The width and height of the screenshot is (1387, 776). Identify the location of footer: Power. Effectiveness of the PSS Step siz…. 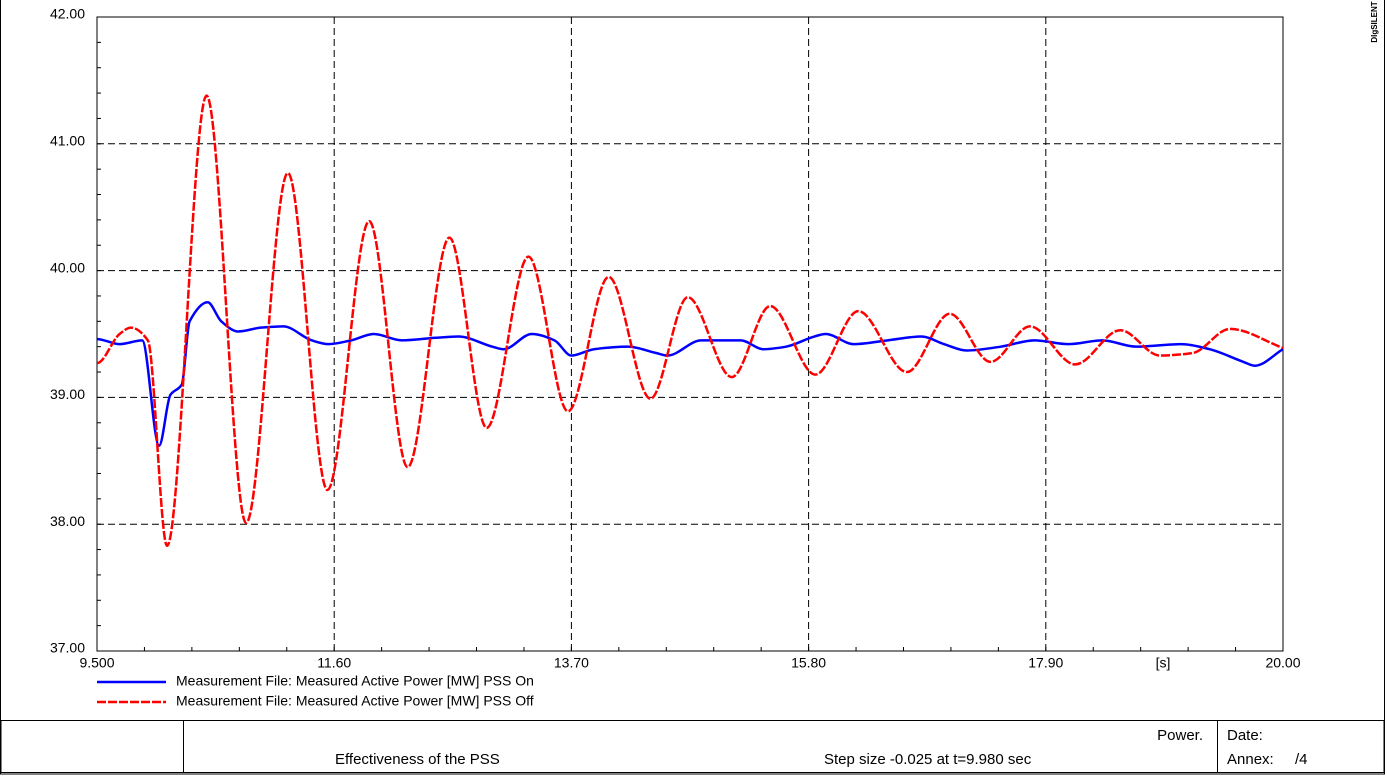
(692, 746).